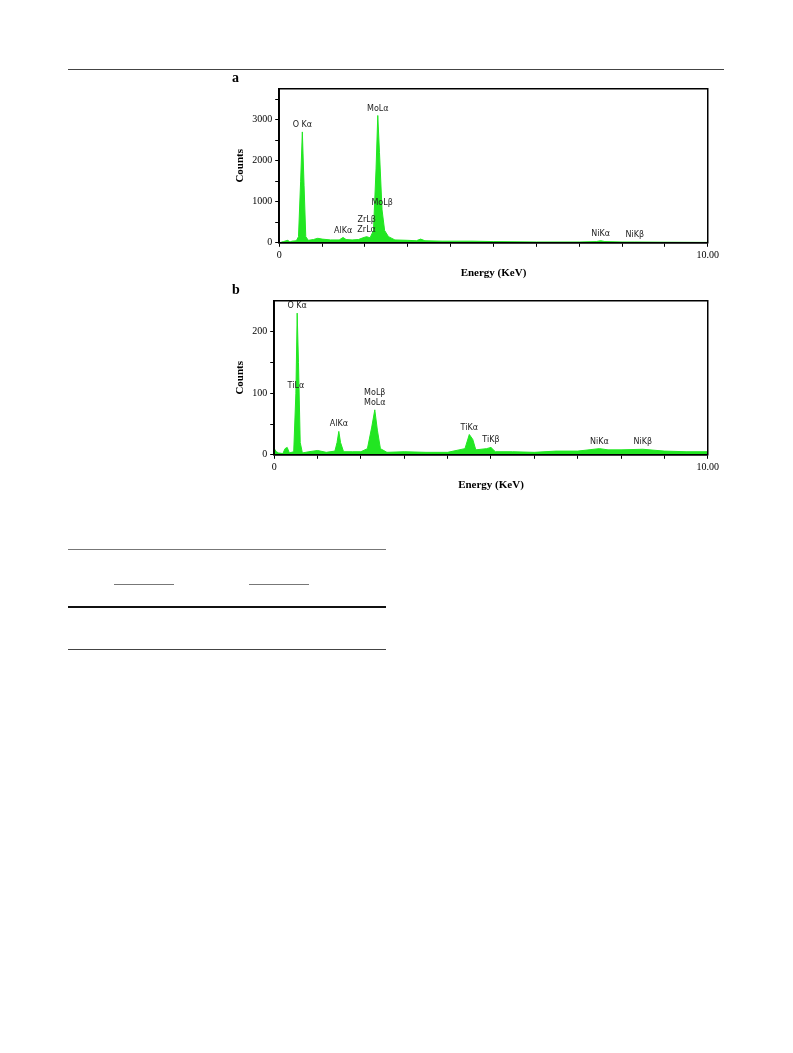 This screenshot has width=793, height=1053. I want to click on annotation: MoLβ, so click(375, 392).